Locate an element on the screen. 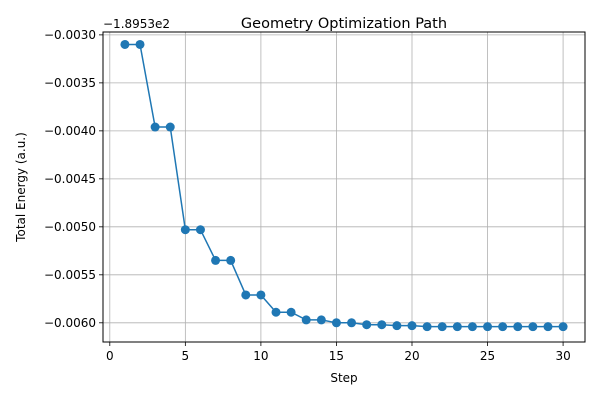 Image resolution: width=600 pixels, height=400 pixels. x-tick-label: 10 is located at coordinates (260, 356).